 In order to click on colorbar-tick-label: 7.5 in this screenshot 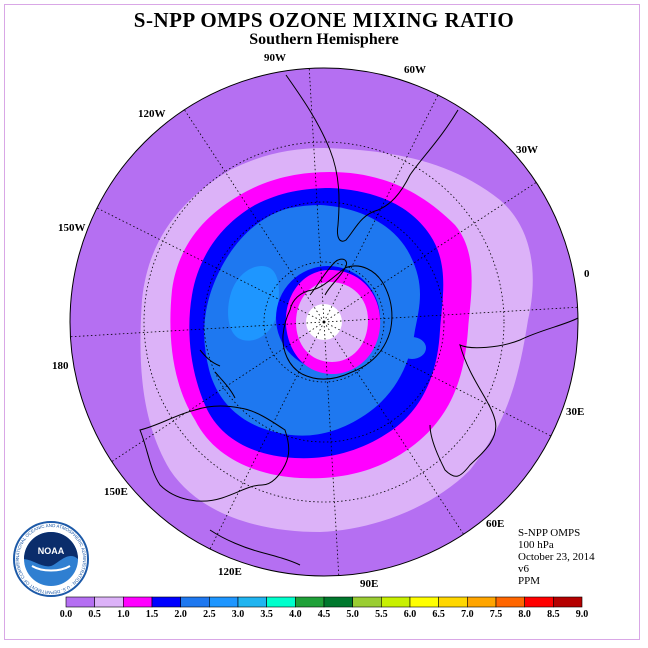, I will do `click(496, 614)`.